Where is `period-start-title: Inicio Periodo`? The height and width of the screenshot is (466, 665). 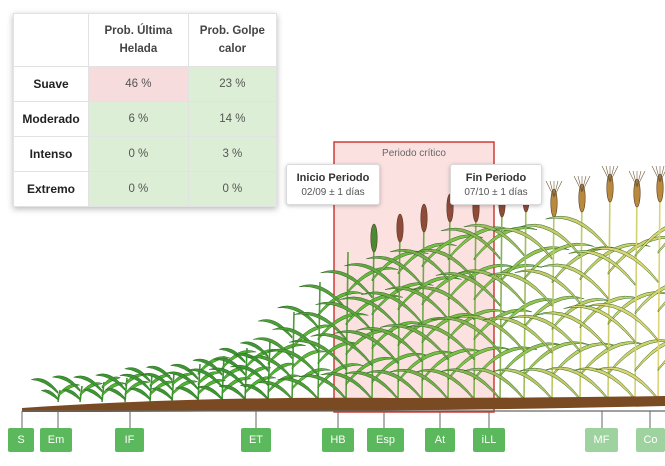 period-start-title: Inicio Periodo is located at coordinates (333, 178).